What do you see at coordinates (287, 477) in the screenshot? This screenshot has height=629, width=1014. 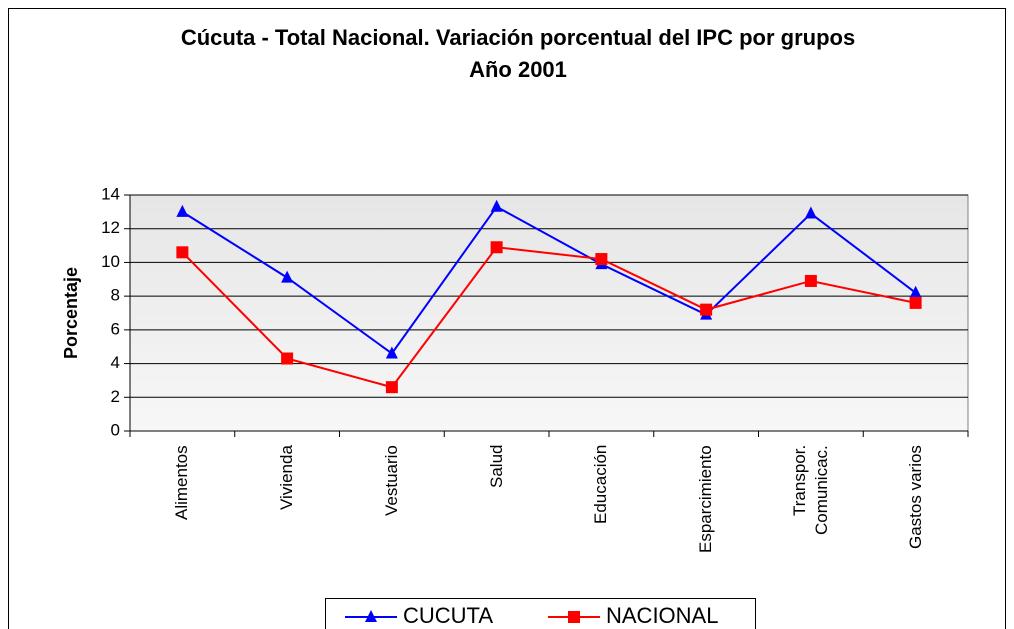 I see `x-tick-label: Vivienda` at bounding box center [287, 477].